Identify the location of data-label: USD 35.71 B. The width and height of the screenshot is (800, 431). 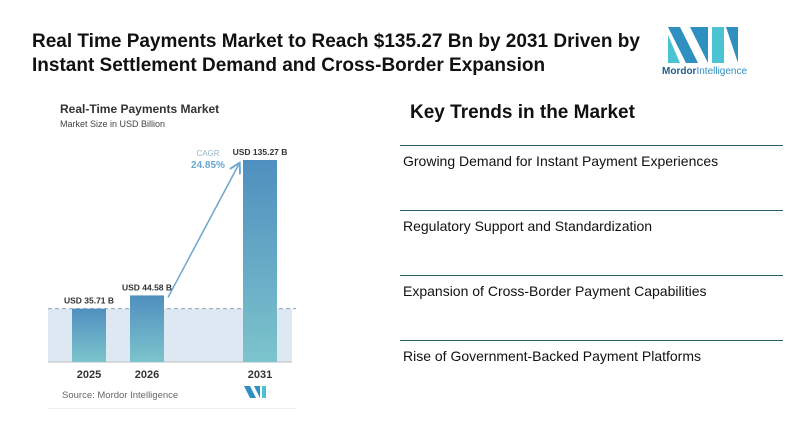
(89, 301).